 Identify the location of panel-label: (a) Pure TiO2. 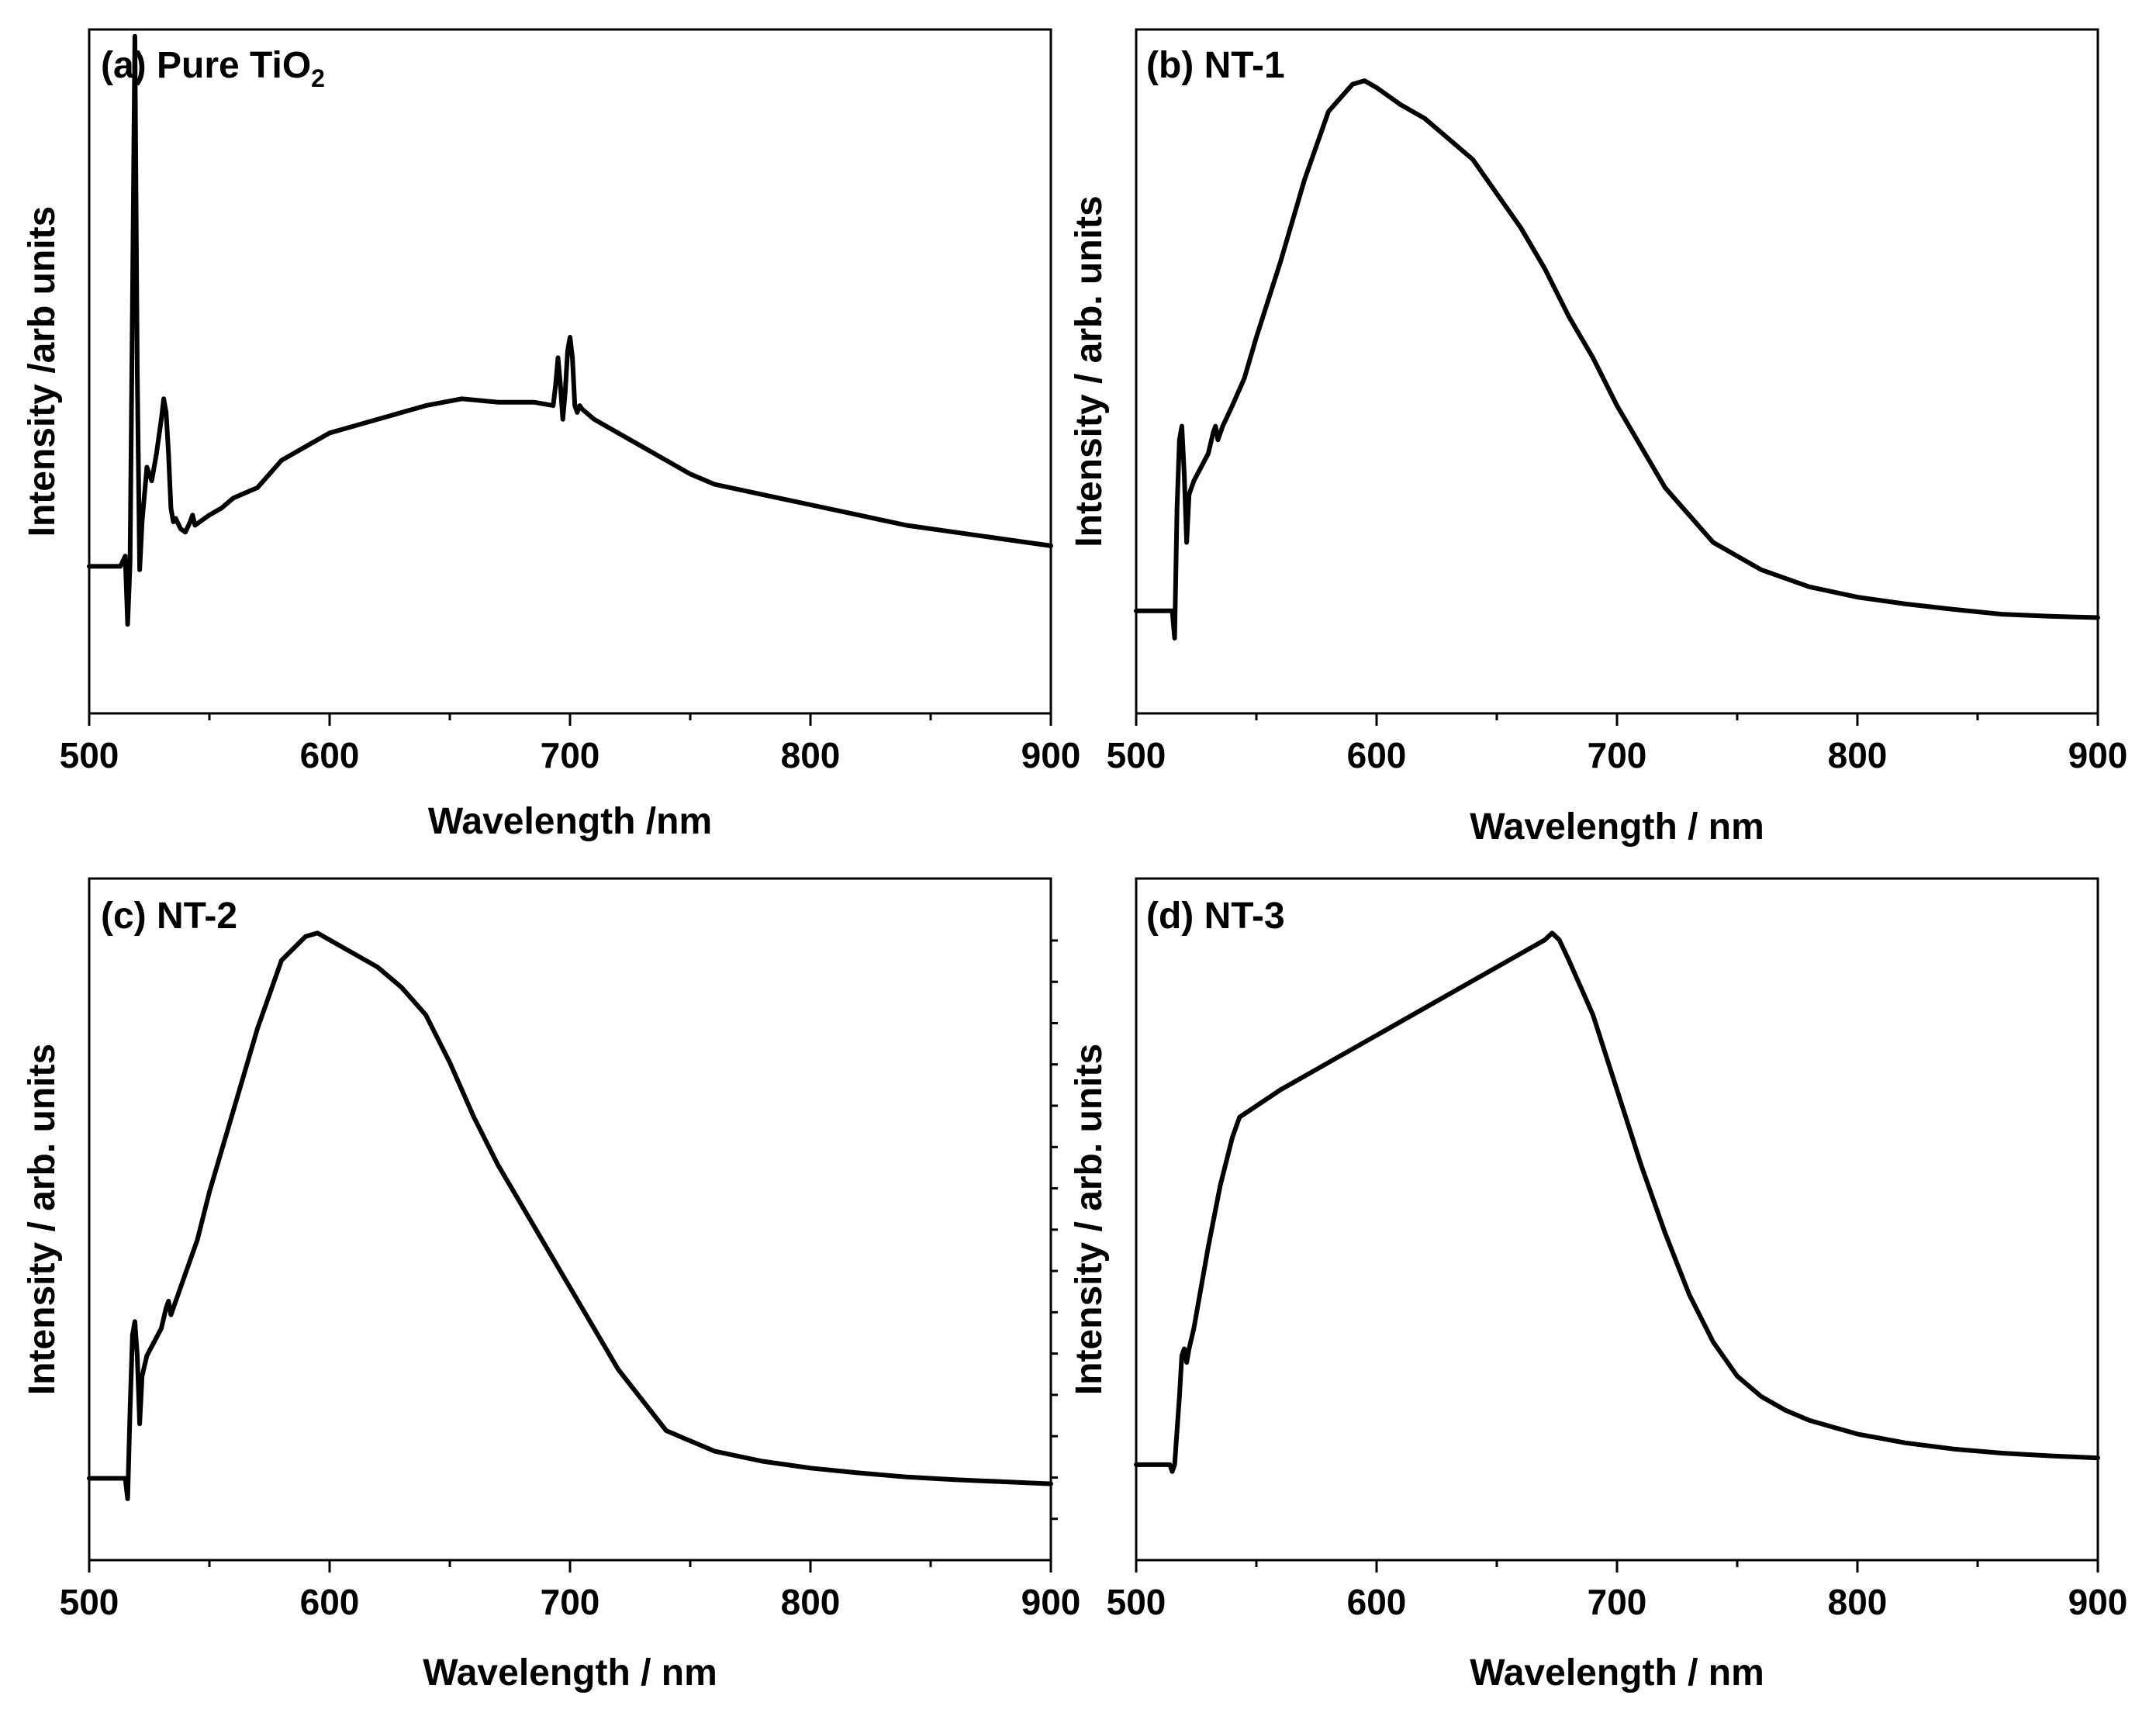
(213, 68).